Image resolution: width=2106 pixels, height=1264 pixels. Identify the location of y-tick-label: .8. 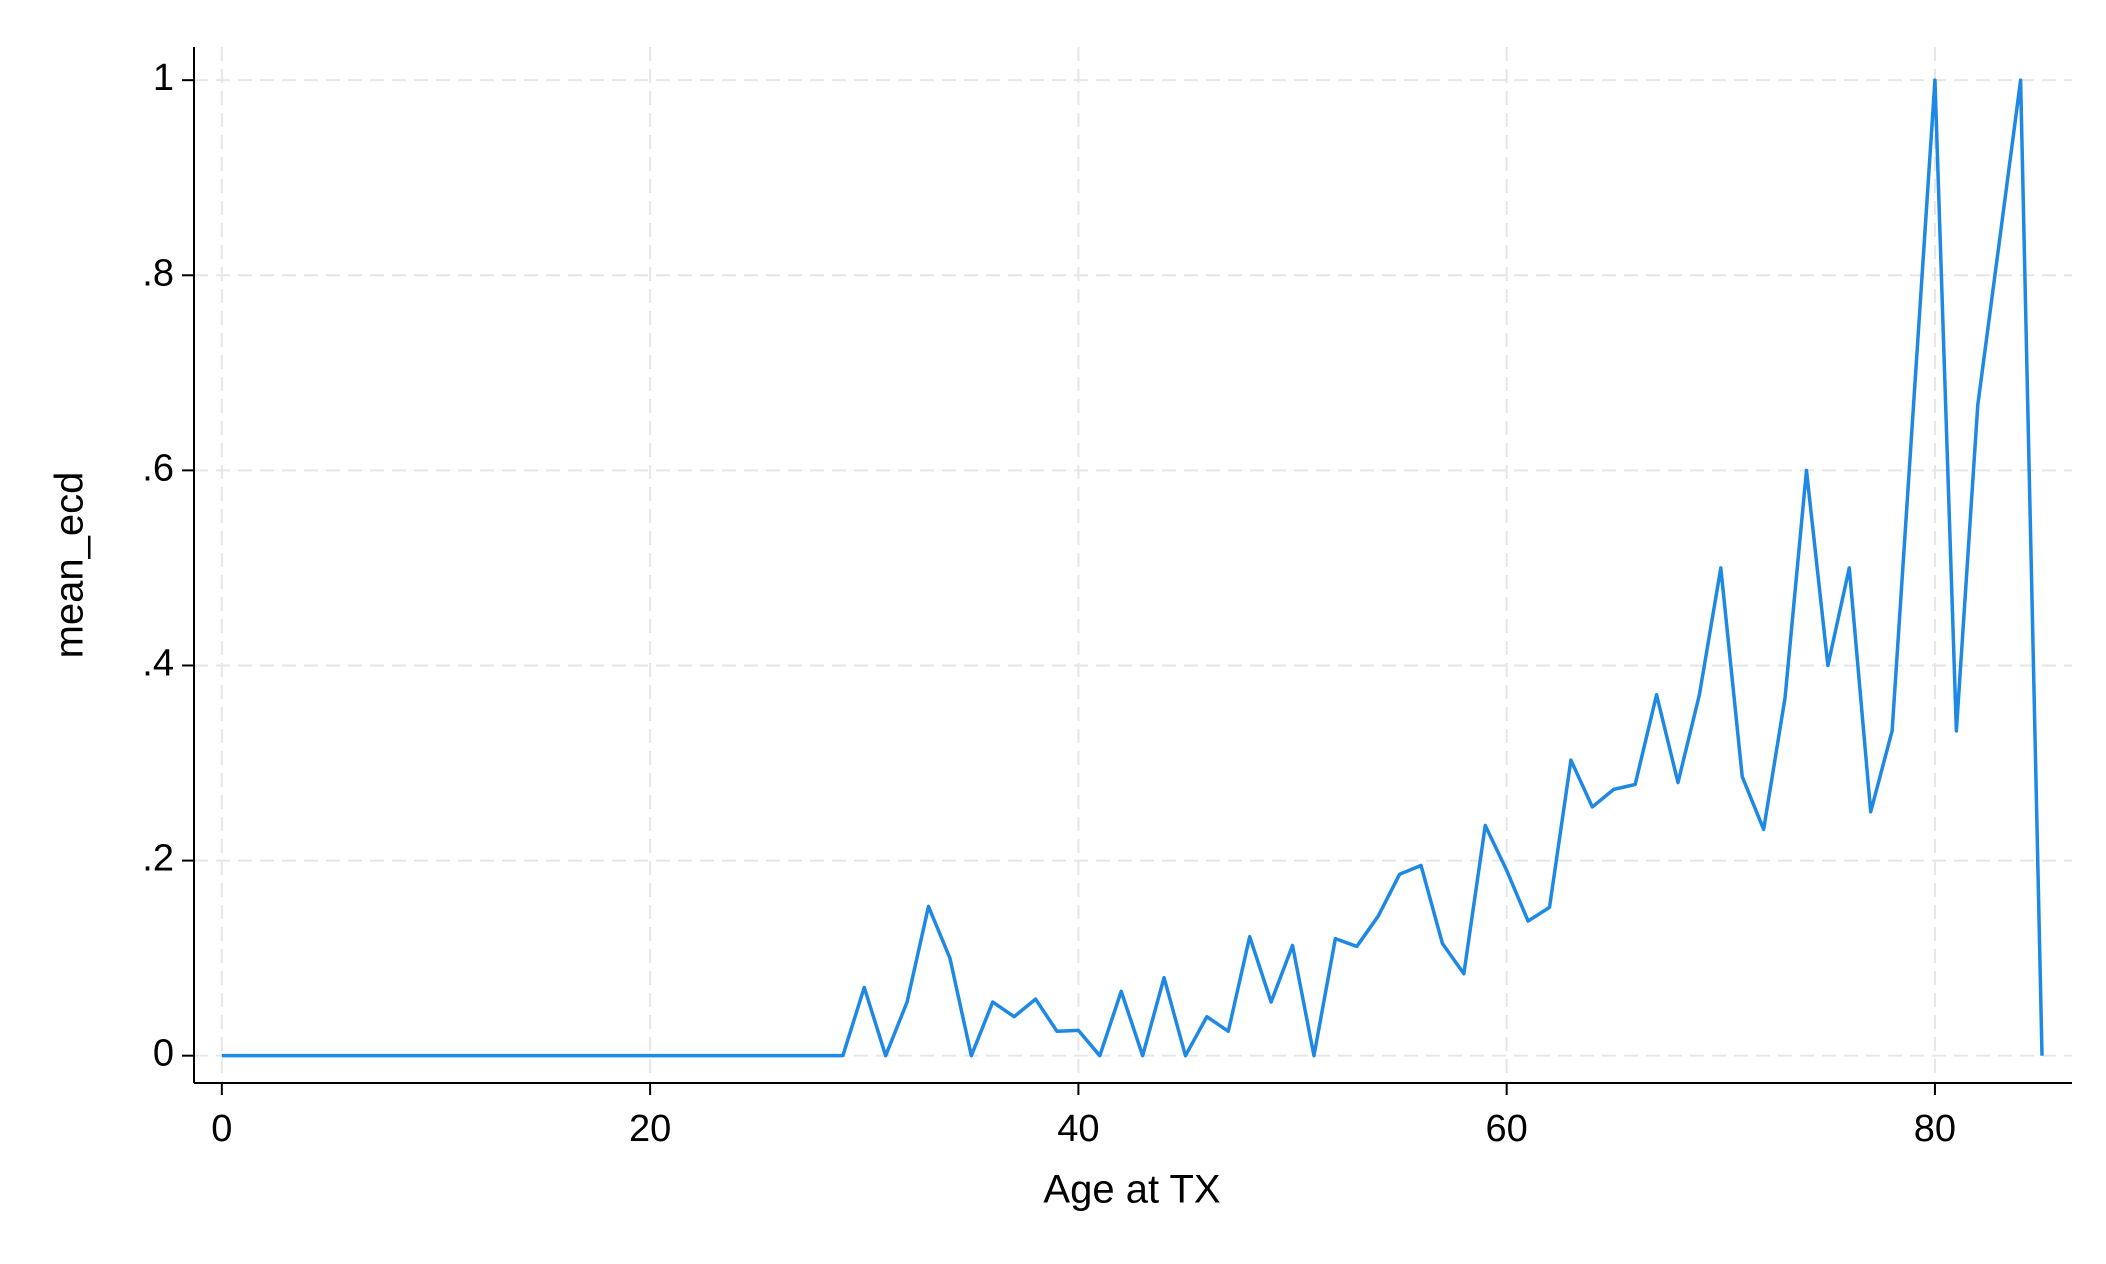
(158, 273).